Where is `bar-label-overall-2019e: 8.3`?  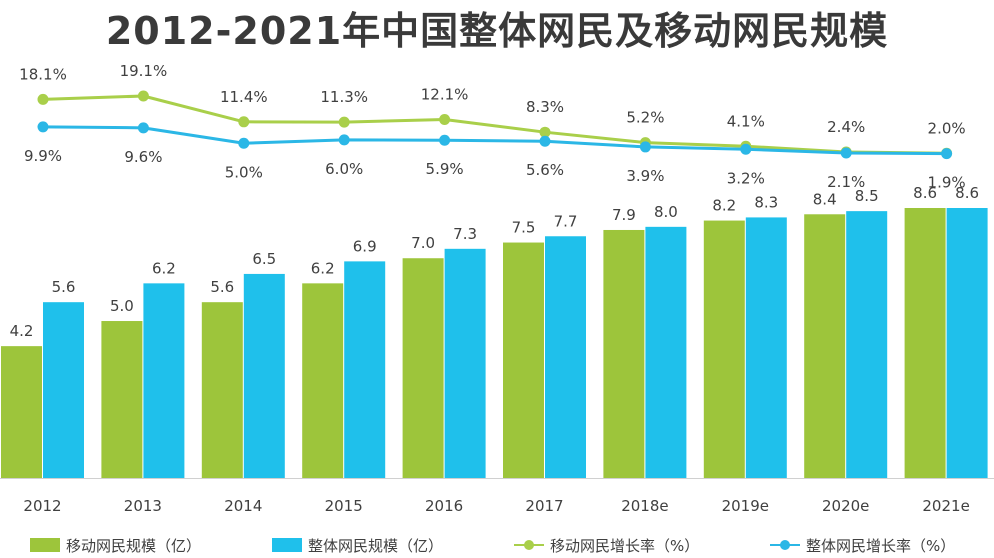
bar-label-overall-2019e: 8.3 is located at coordinates (766, 202).